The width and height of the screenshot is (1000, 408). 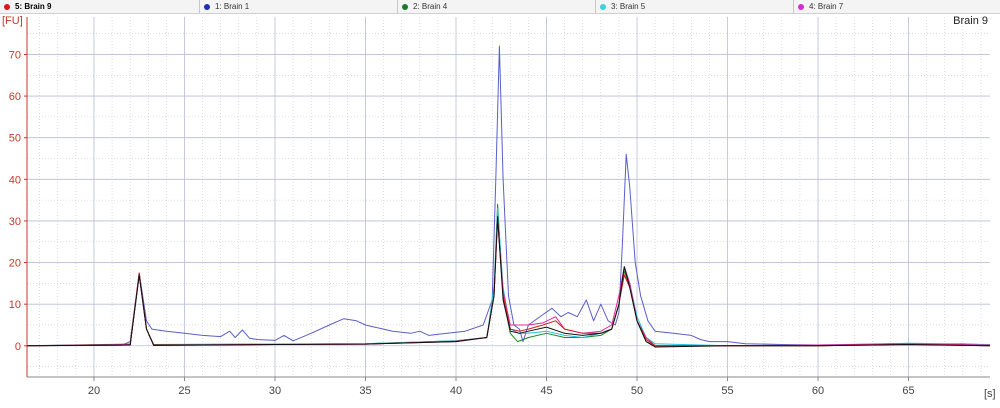 What do you see at coordinates (546, 391) in the screenshot?
I see `x-tick-label: 45` at bounding box center [546, 391].